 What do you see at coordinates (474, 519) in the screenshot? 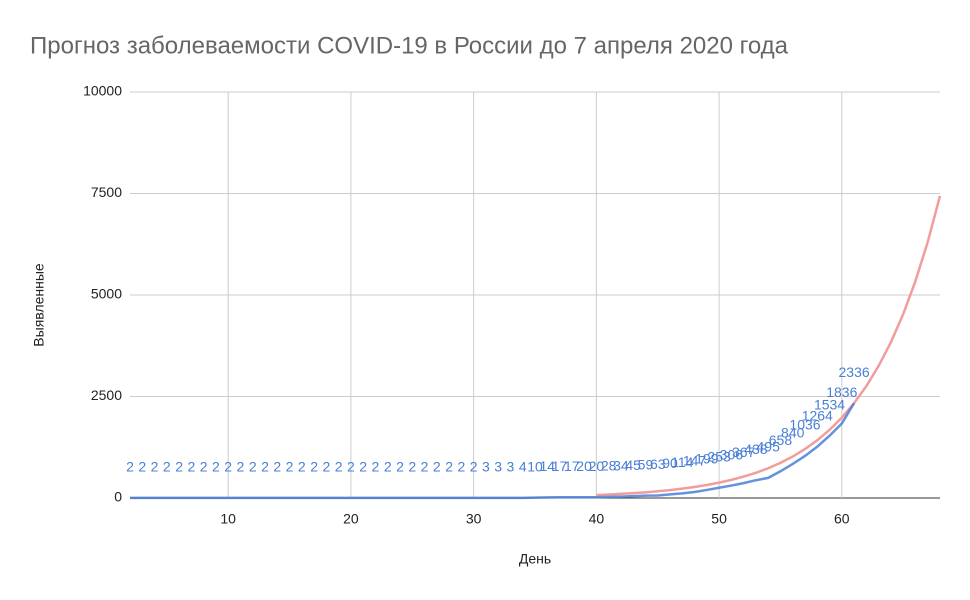
I see `x-tick-label: 30` at bounding box center [474, 519].